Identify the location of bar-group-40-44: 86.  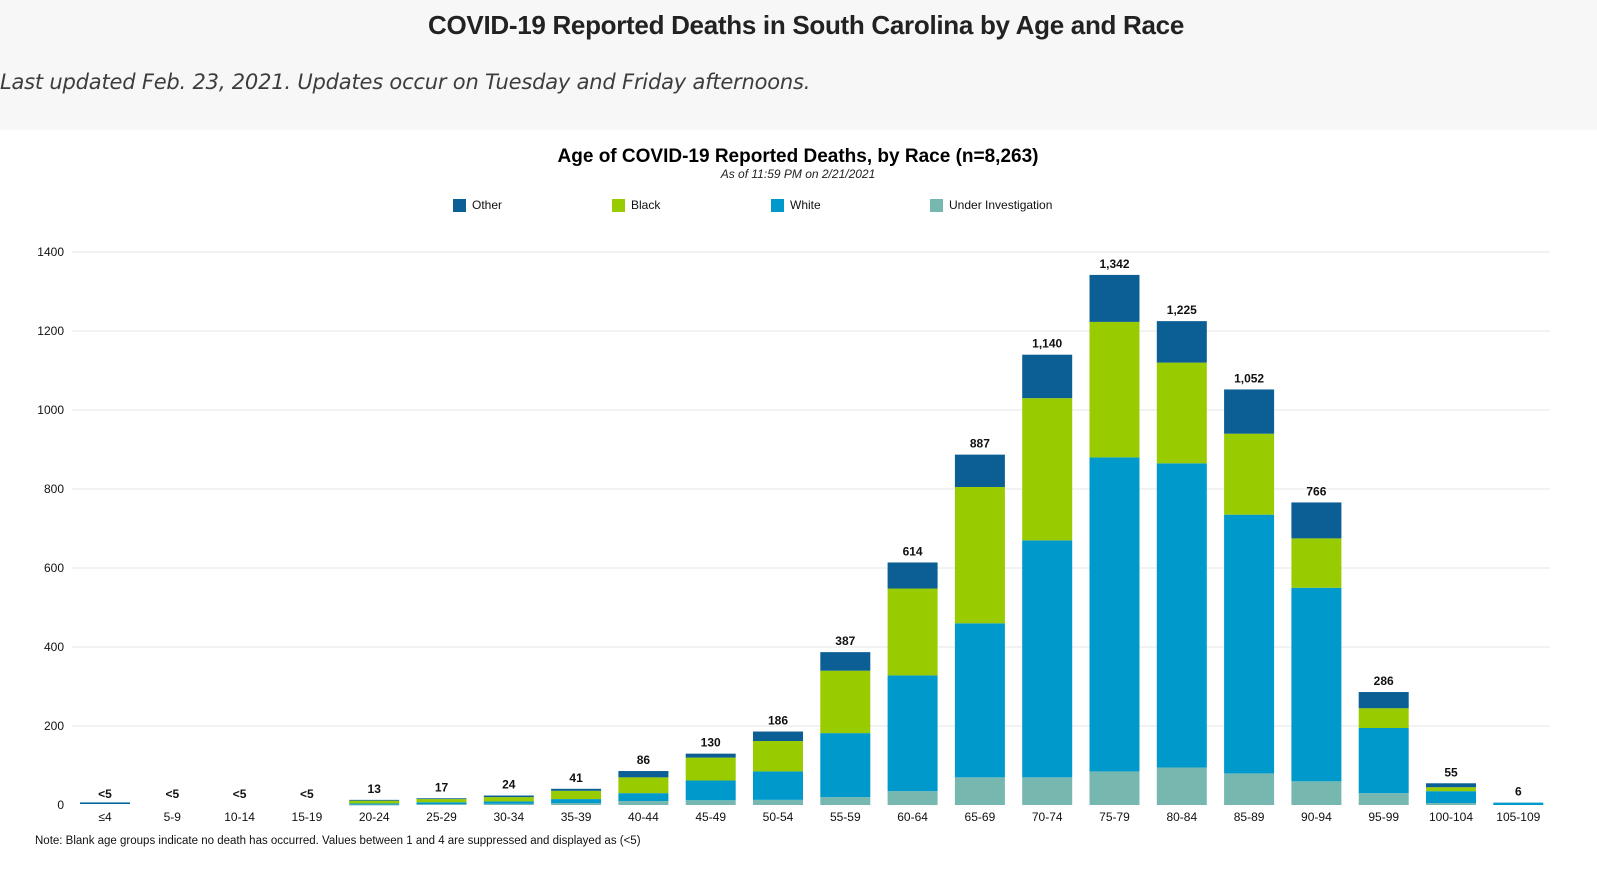
(643, 779).